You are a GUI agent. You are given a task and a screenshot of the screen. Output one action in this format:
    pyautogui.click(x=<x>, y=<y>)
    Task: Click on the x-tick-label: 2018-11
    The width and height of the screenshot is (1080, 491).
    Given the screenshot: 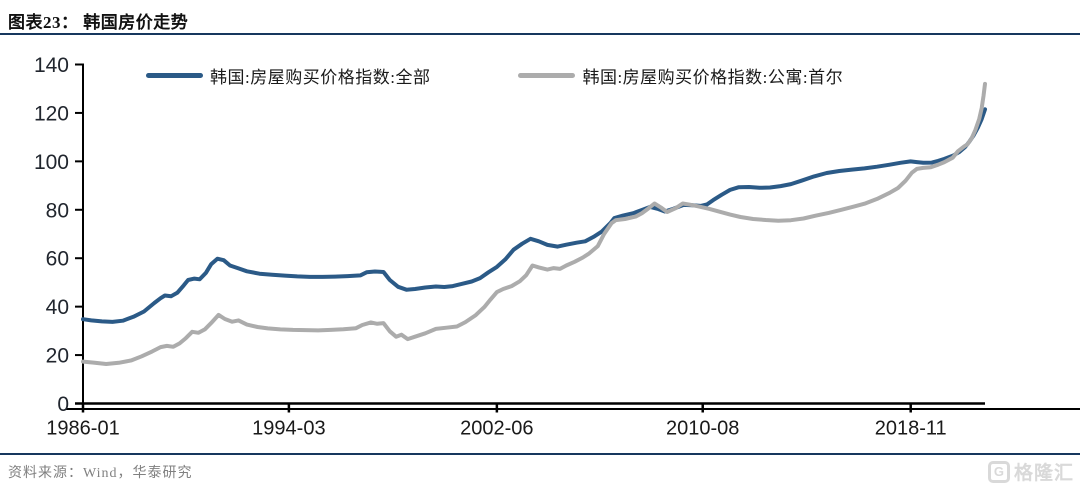 What is the action you would take?
    pyautogui.click(x=911, y=429)
    